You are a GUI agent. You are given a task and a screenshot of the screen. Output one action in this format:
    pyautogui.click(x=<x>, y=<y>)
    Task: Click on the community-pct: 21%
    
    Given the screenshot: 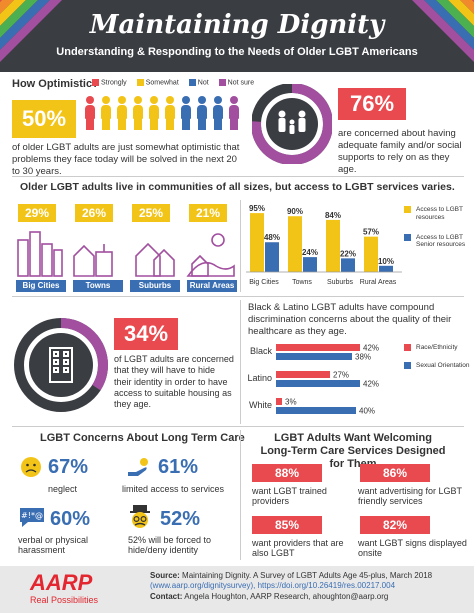 What is the action you would take?
    pyautogui.click(x=208, y=213)
    